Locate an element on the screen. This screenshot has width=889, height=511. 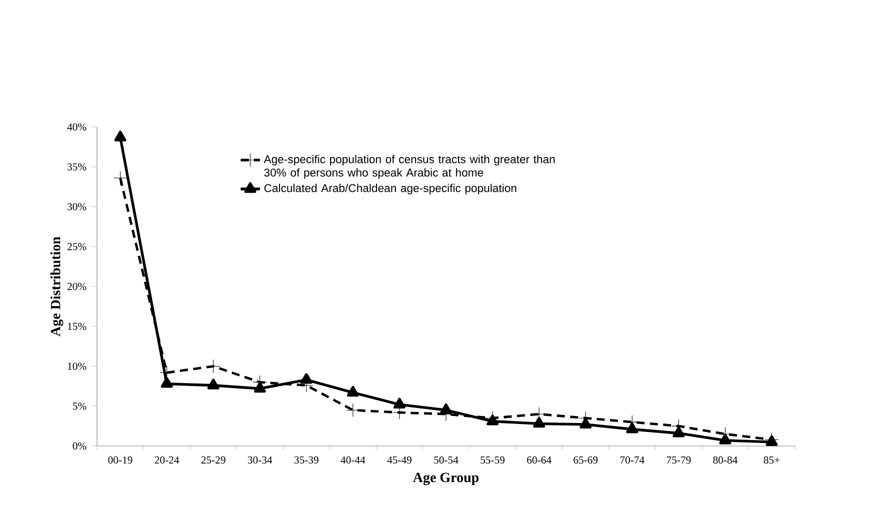
x-tick-label: 20-24 is located at coordinates (167, 460).